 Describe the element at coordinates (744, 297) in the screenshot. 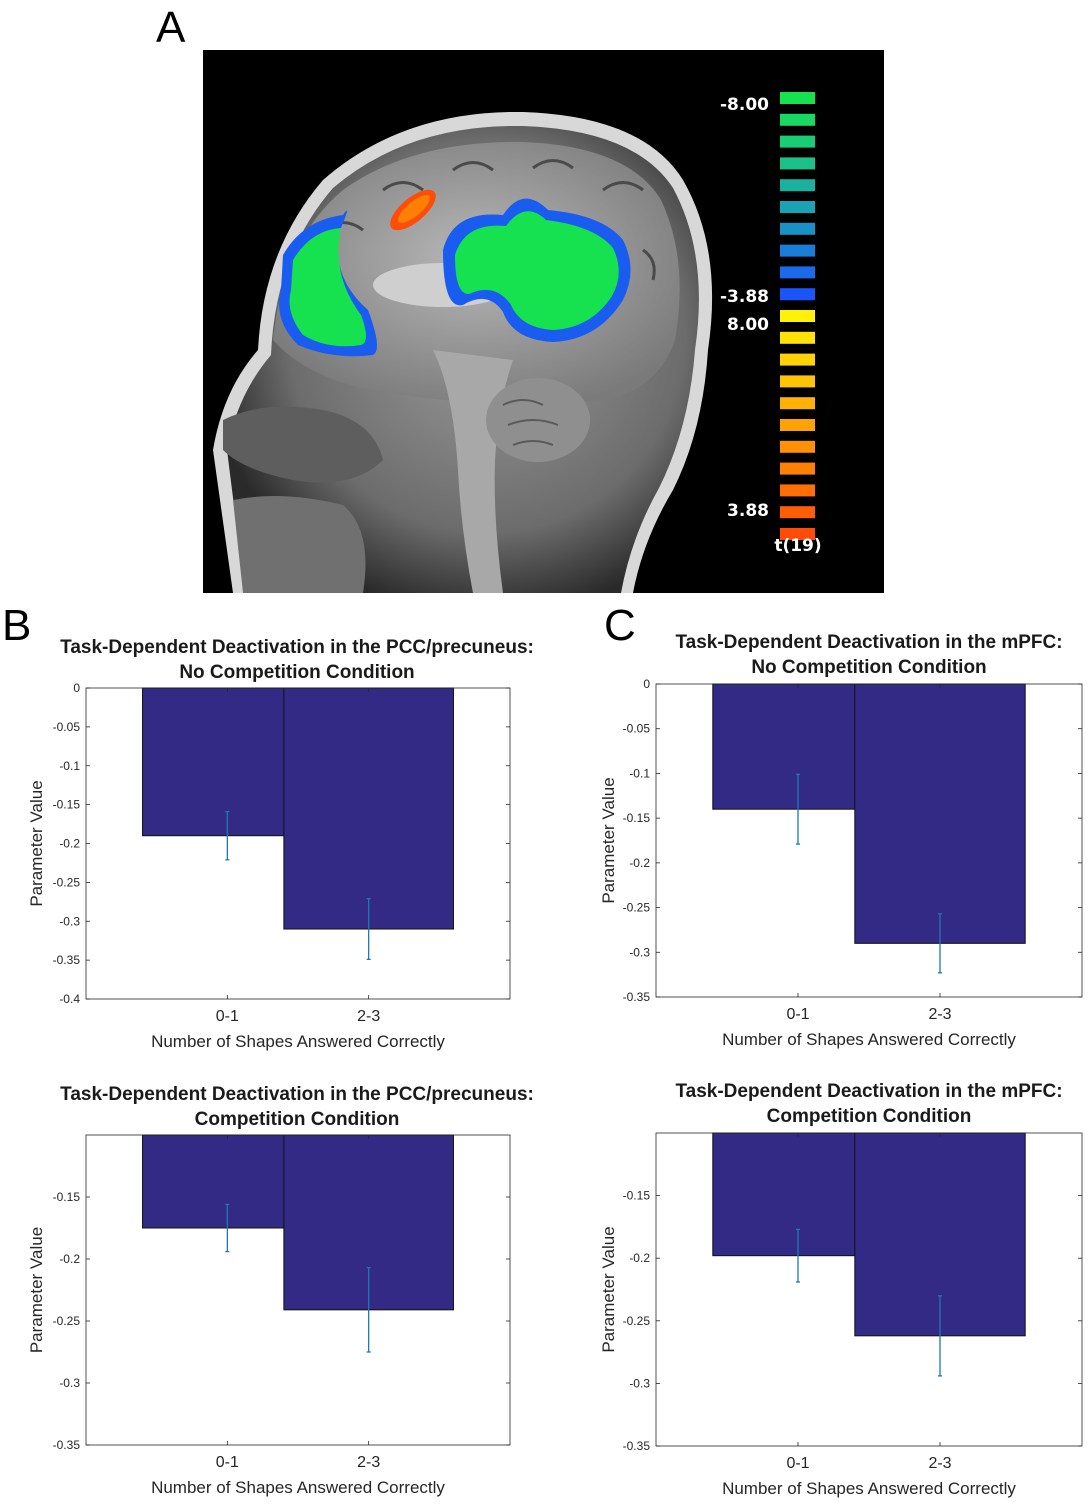

I see `colorbar-label-neg-threshold: -3.88` at that location.